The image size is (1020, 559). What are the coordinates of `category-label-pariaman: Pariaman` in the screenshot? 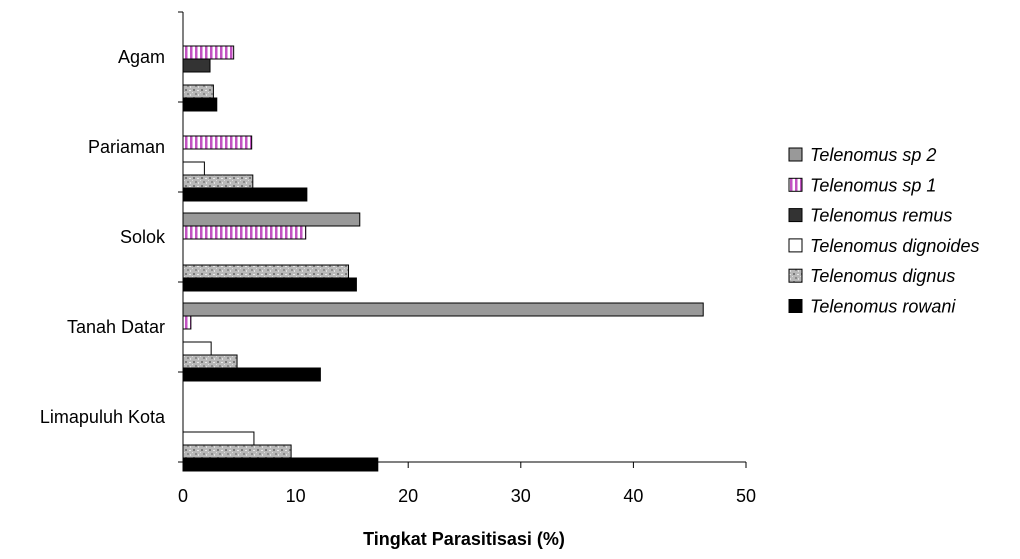 It's located at (126, 147).